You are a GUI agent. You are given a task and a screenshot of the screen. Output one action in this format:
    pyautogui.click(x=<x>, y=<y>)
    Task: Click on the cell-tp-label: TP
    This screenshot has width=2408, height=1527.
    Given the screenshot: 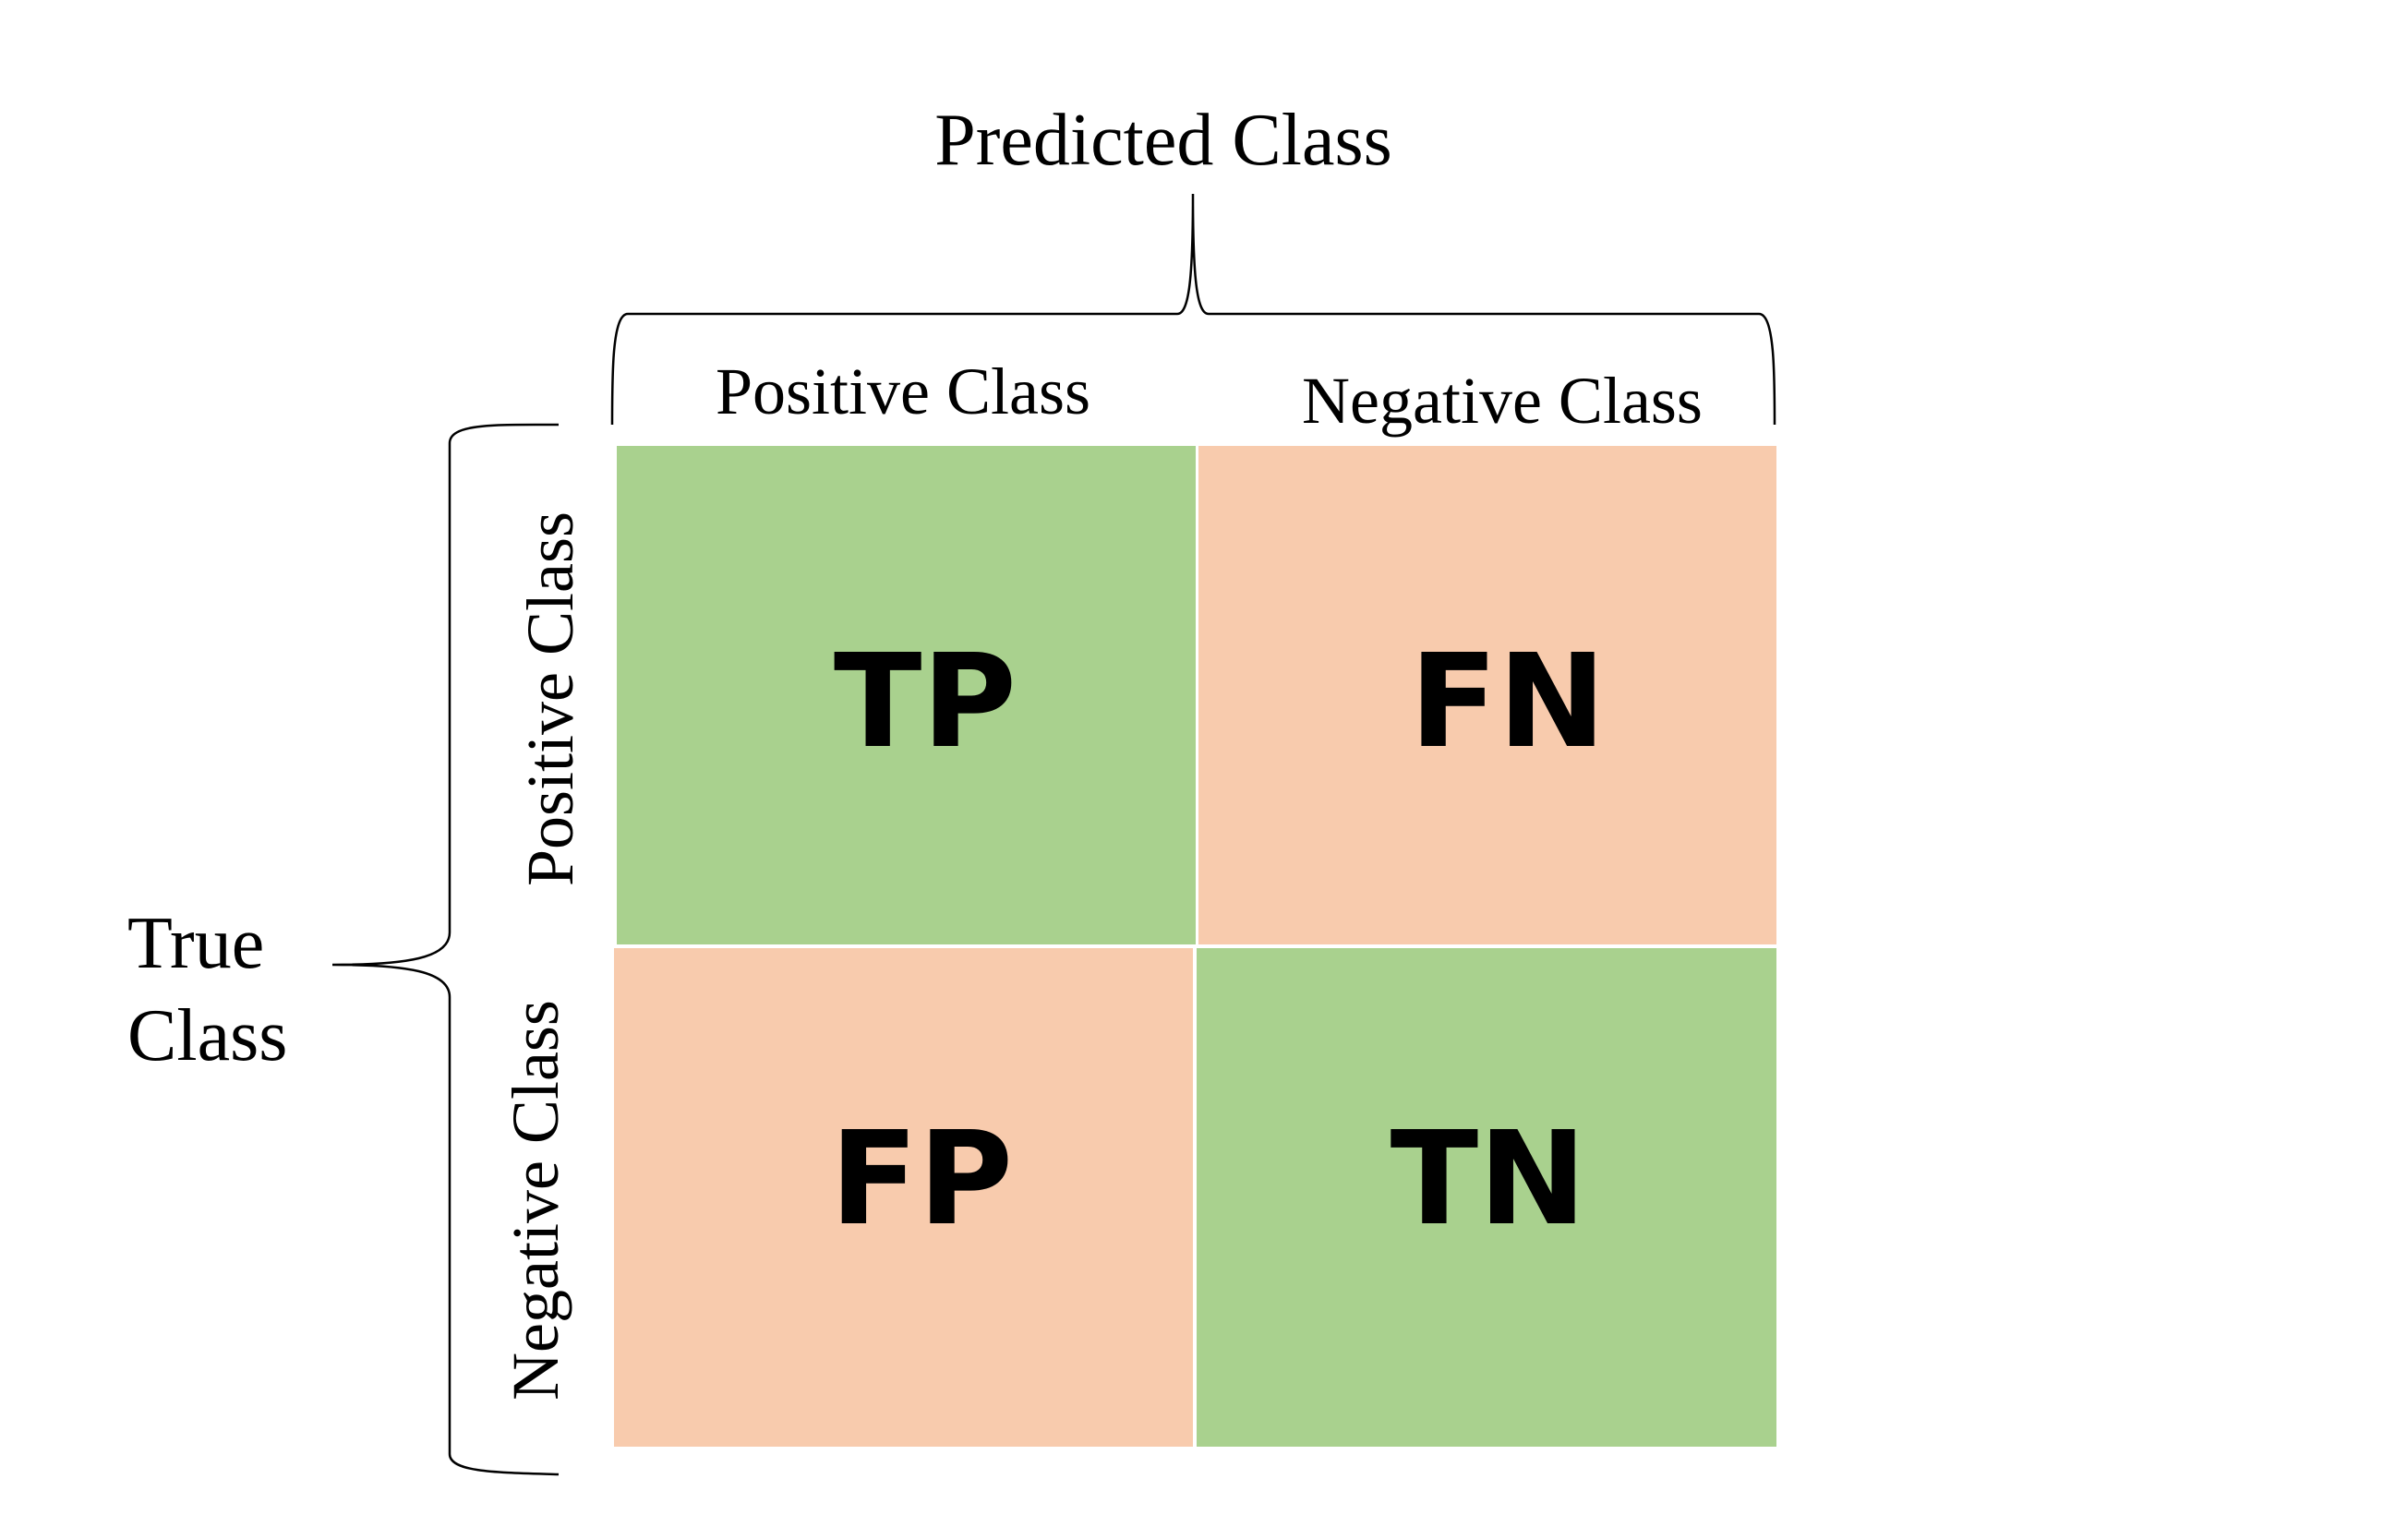 What is the action you would take?
    pyautogui.click(x=925, y=702)
    